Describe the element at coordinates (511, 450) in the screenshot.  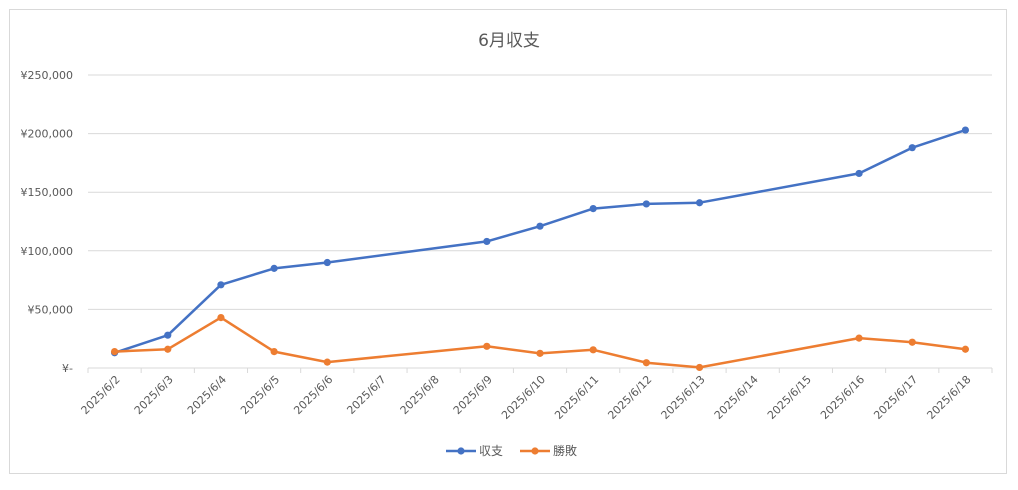
I see `legend: 収支 勝敗` at that location.